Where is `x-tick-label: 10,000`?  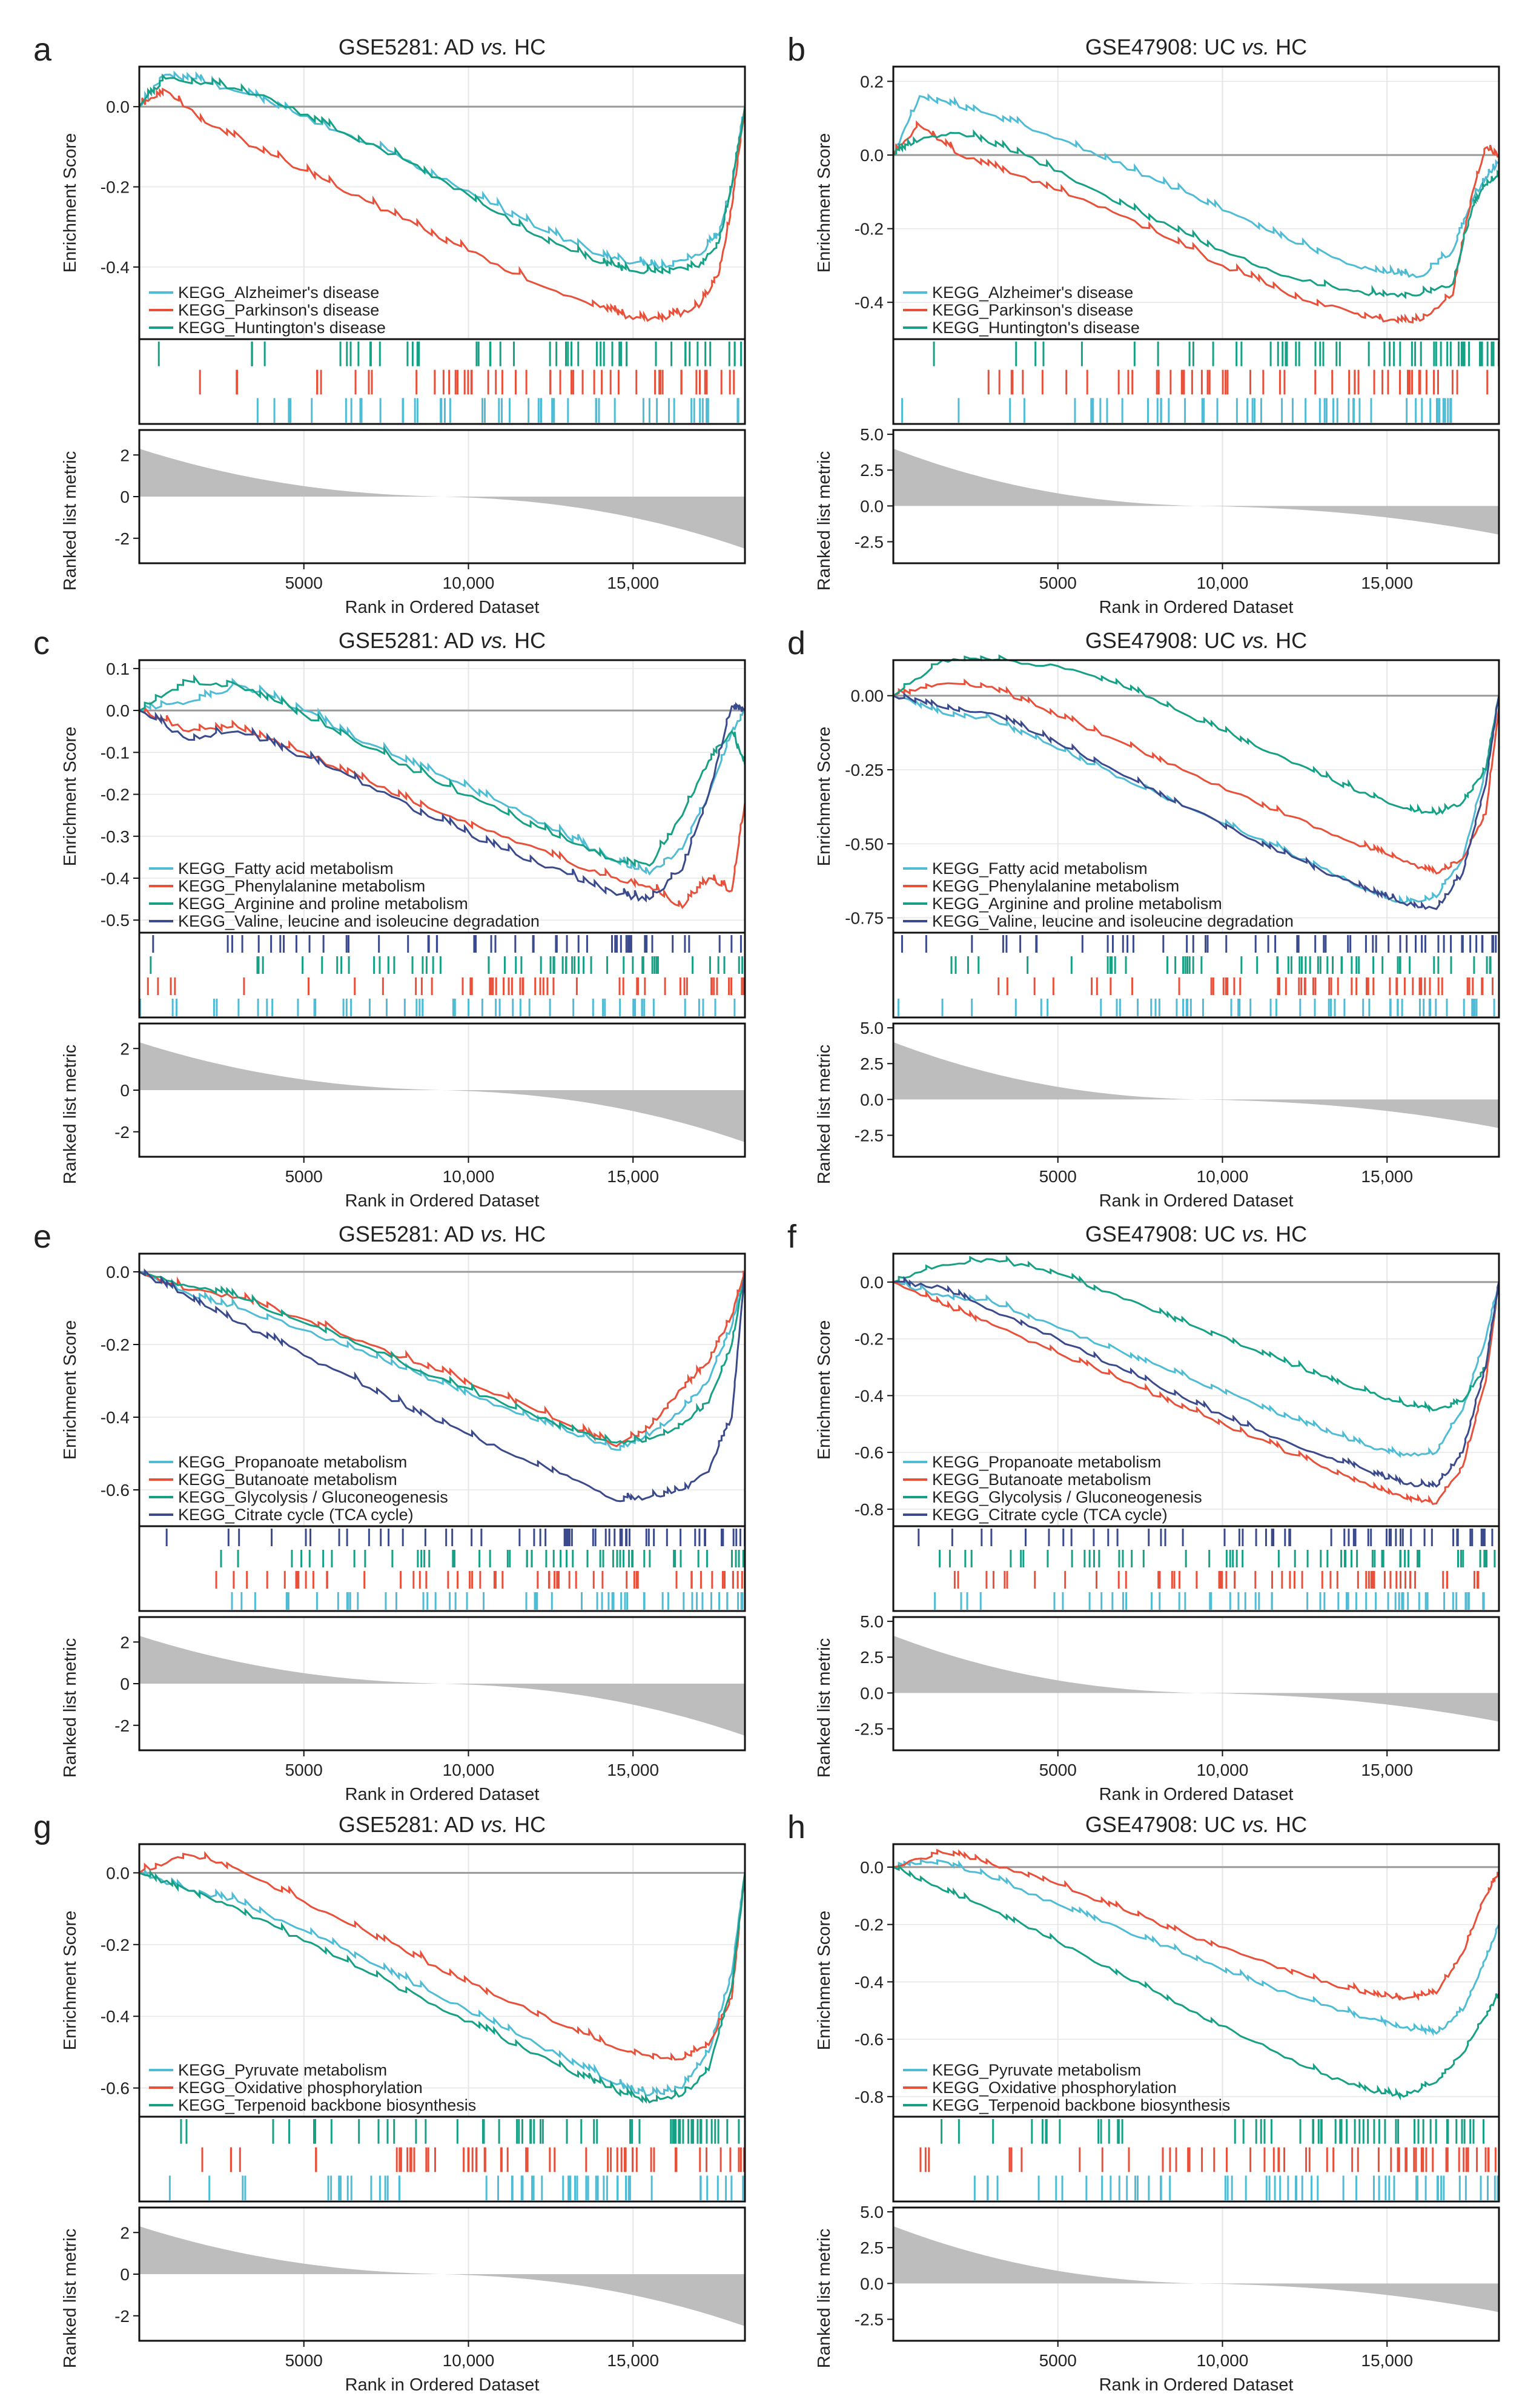 x-tick-label: 10,000 is located at coordinates (1223, 1770).